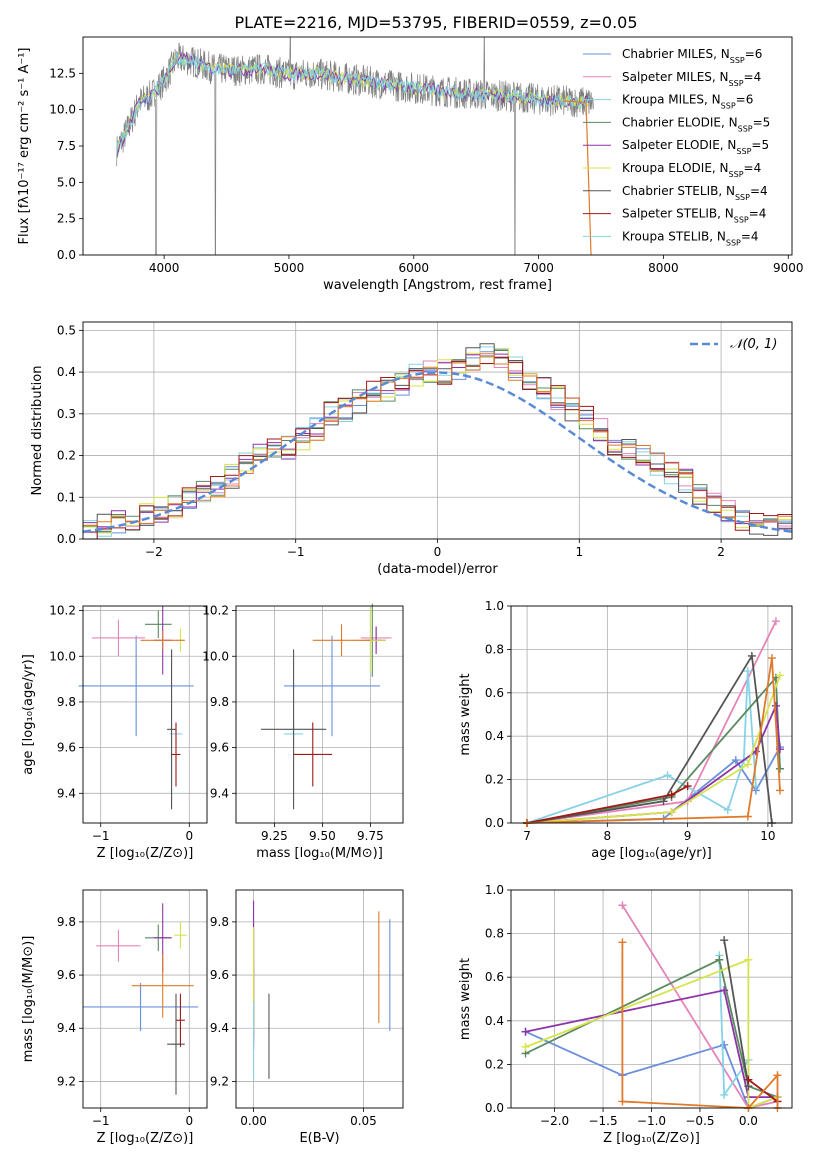 The image size is (819, 1170). I want to click on x-tick-label: 0.00, so click(253, 1121).